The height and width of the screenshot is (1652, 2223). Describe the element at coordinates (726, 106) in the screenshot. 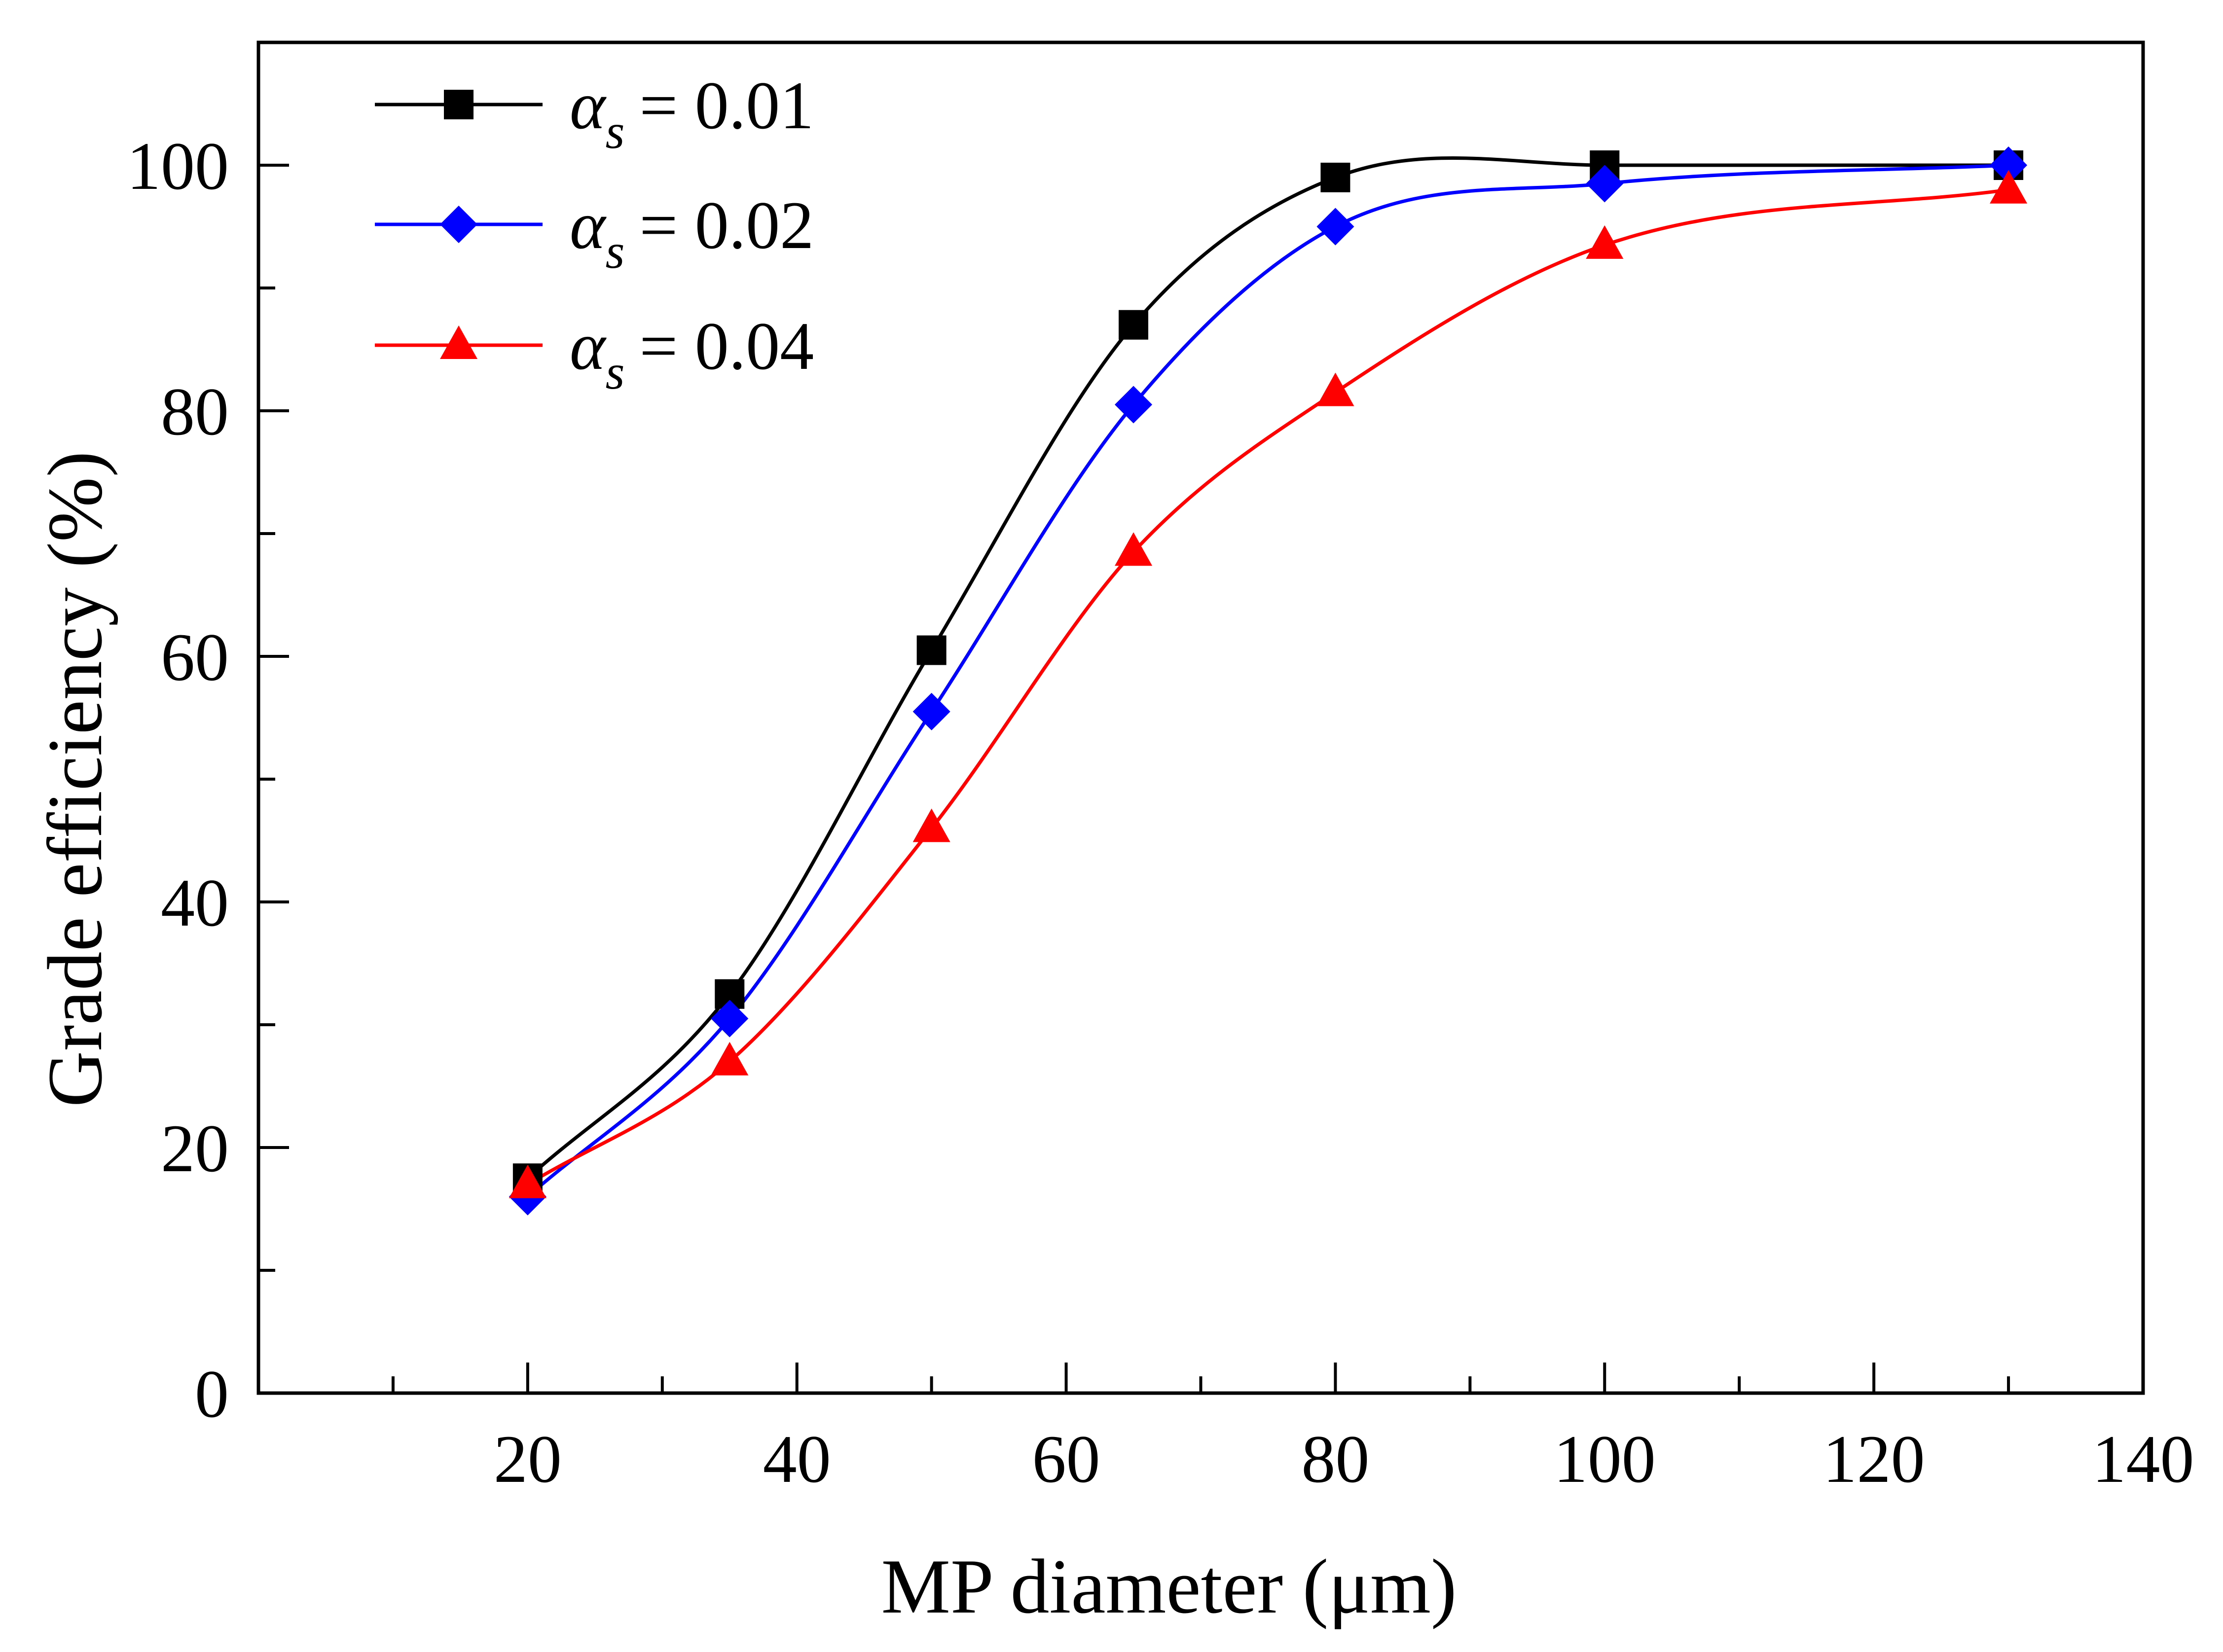

I see `legend-value: = 0.01` at that location.